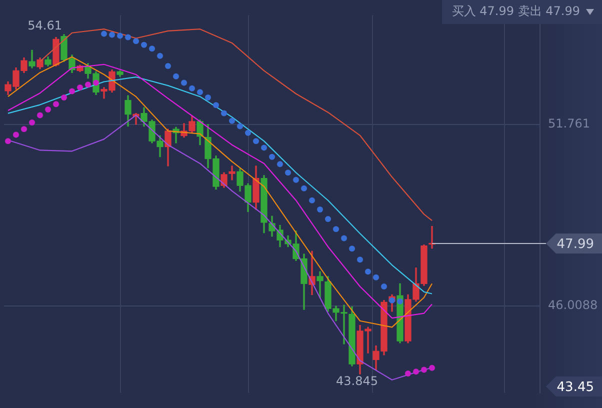 This screenshot has height=408, width=602. What do you see at coordinates (575, 244) in the screenshot?
I see `ref-line-label: 47.99` at bounding box center [575, 244].